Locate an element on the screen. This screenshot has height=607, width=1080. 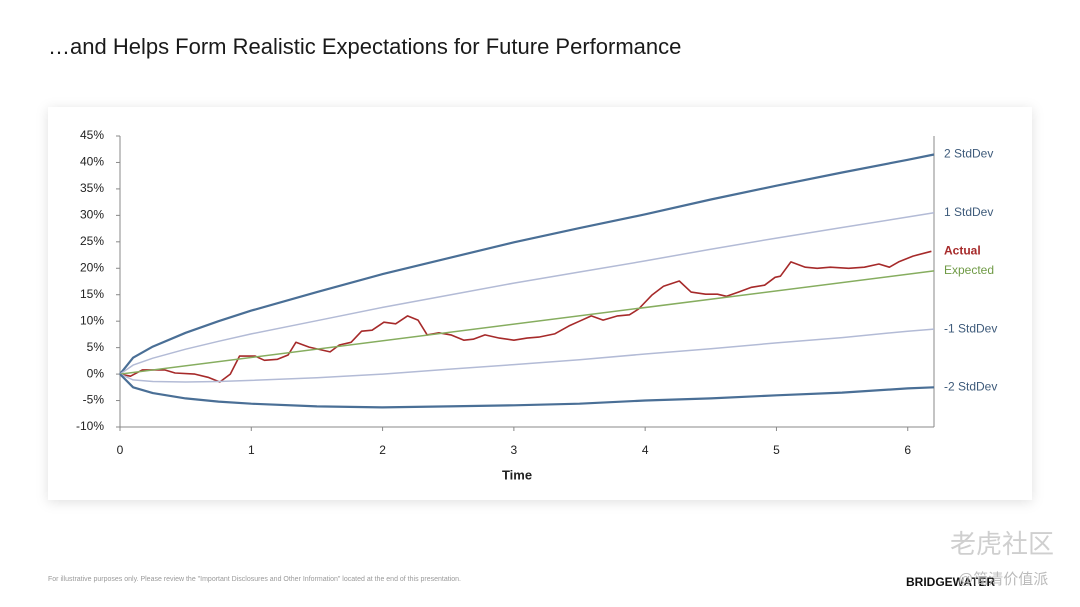
x-tick-label: 2 is located at coordinates (382, 450).